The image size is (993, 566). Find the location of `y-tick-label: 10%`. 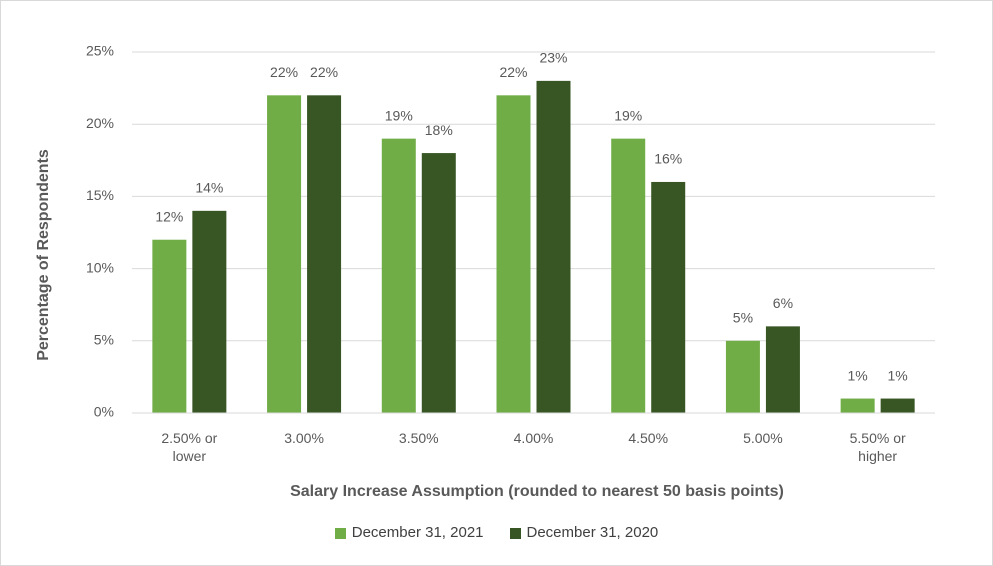

y-tick-label: 10% is located at coordinates (100, 267).